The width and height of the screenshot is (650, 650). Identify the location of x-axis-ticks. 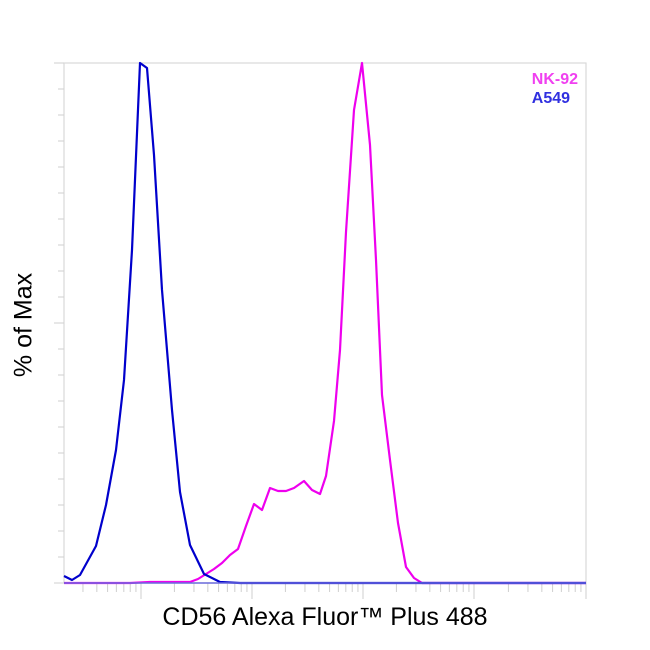
(334, 591).